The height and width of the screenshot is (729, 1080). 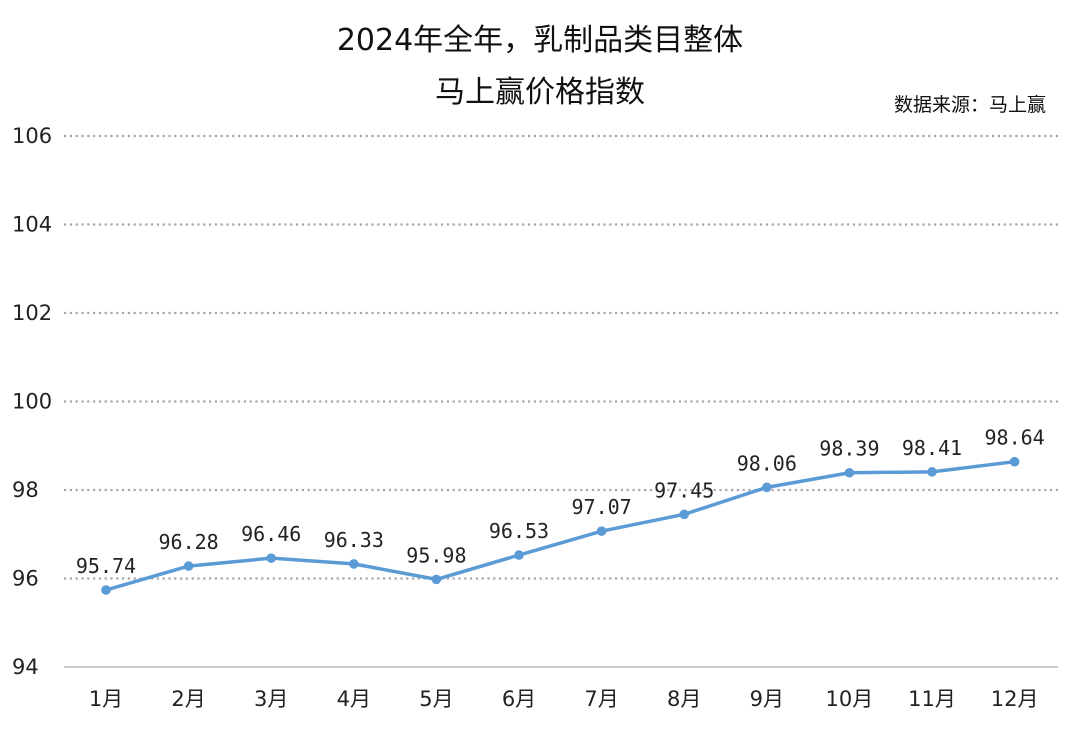 I want to click on x-tick-label: 2月, so click(x=188, y=699).